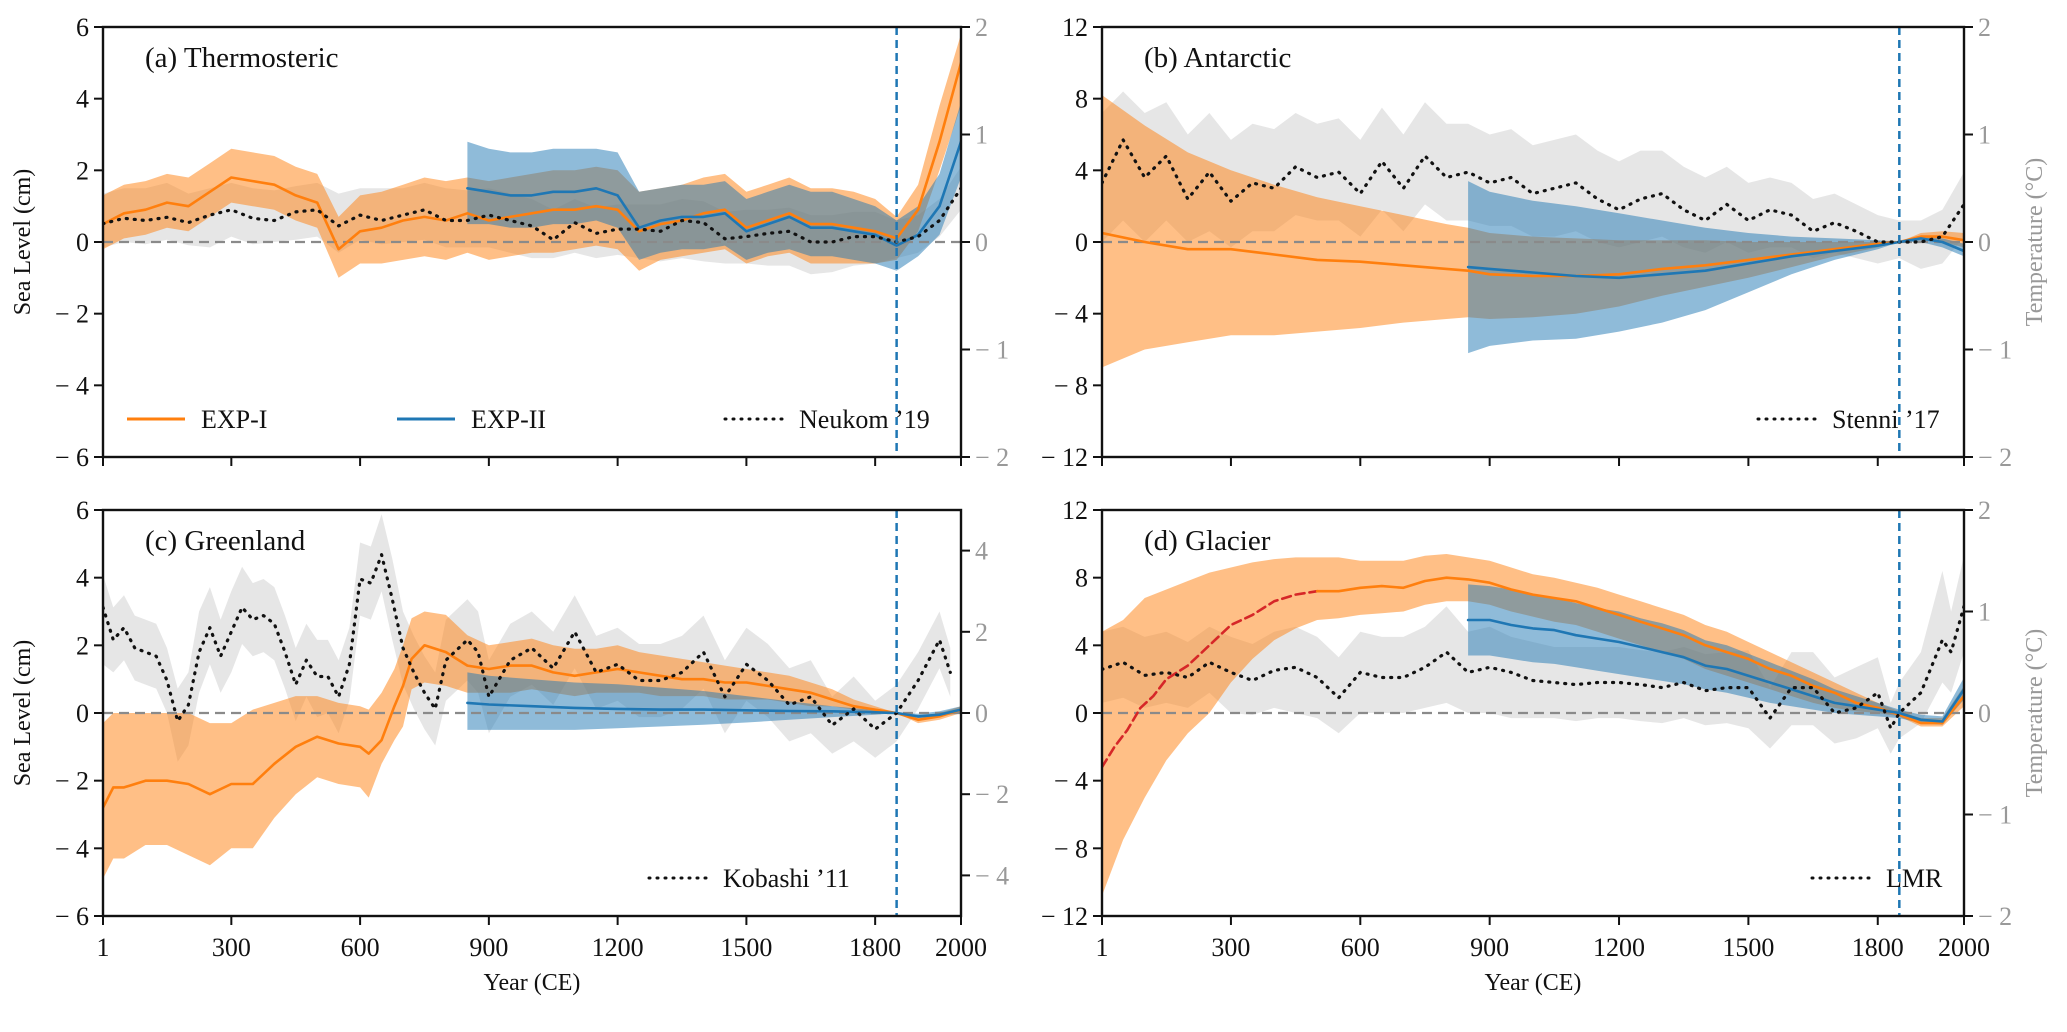 This screenshot has width=2067, height=1032. I want to click on y-right-axis-title: Temperature (°C), so click(2035, 713).